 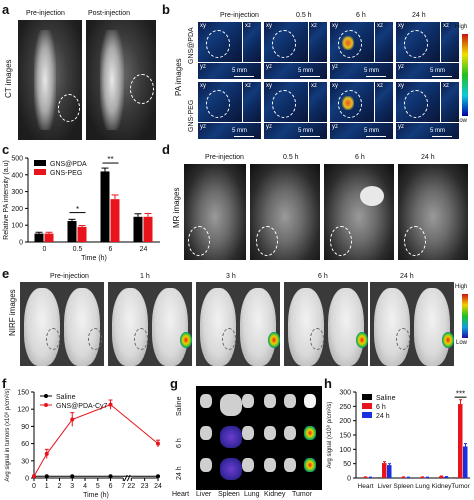 I want to click on scale-bar, so click(x=244, y=76).